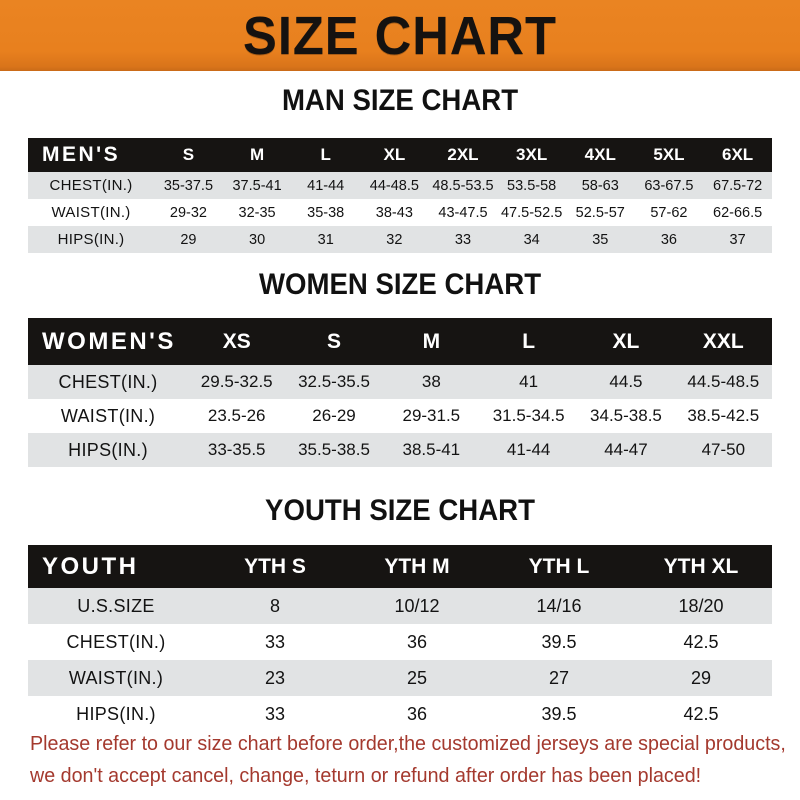 The width and height of the screenshot is (800, 800). I want to click on men-cell: 34, so click(531, 239).